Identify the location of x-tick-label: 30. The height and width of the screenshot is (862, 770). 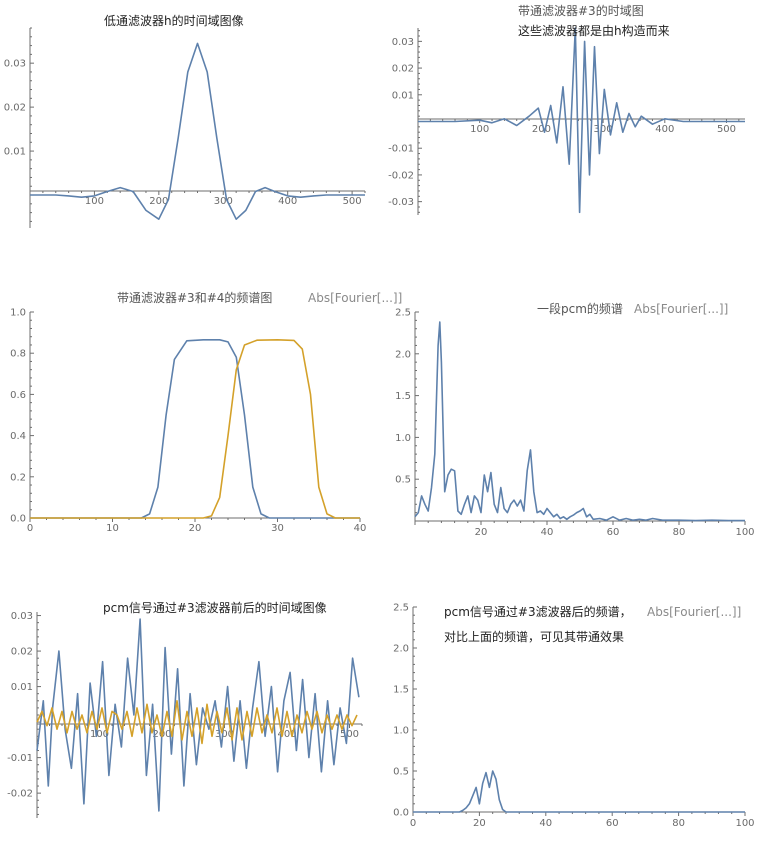
(277, 528).